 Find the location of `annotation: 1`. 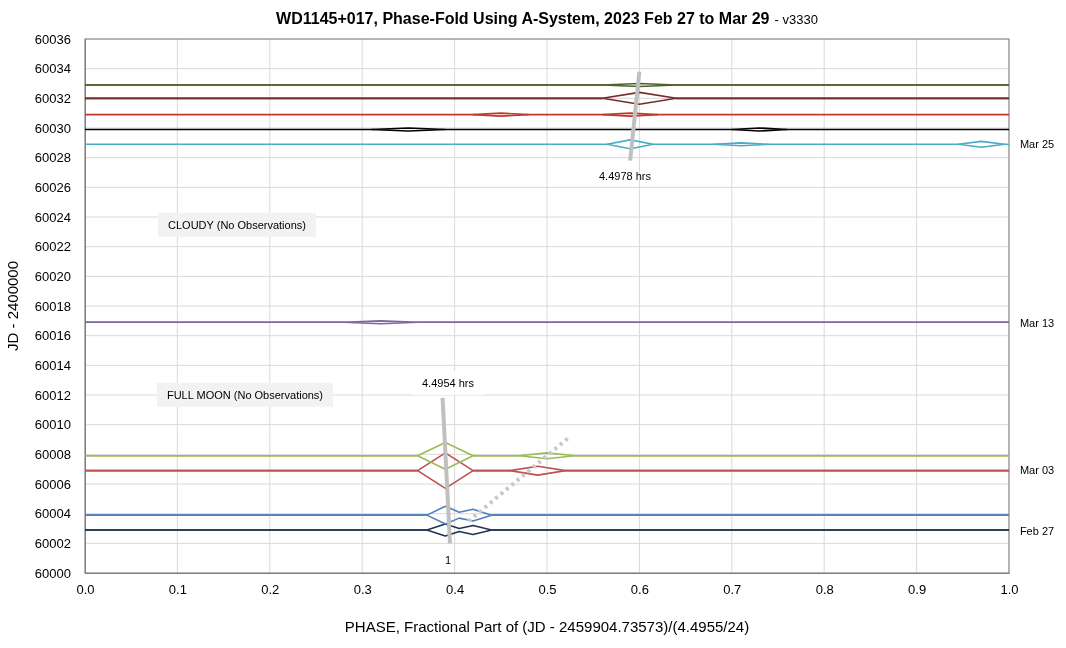

annotation: 1 is located at coordinates (448, 559).